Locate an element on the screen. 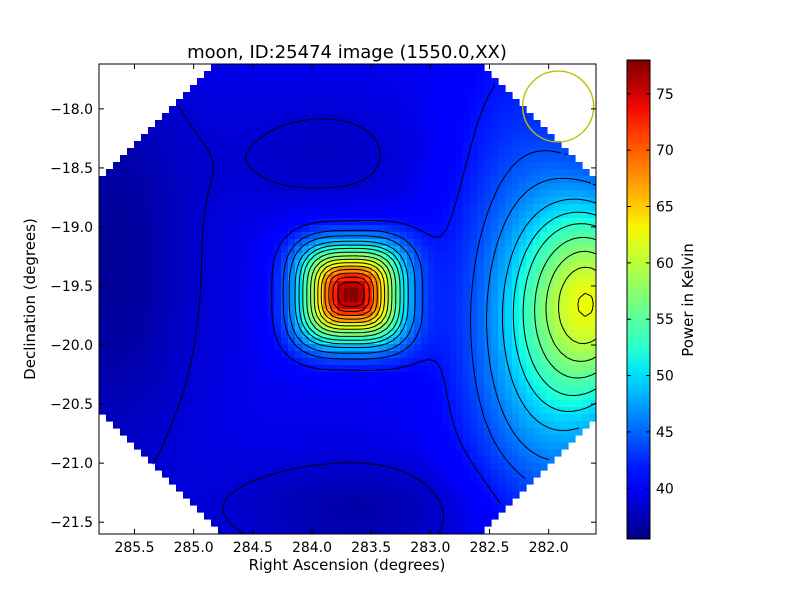  y-tick-label: −20.5 is located at coordinates (71, 405).